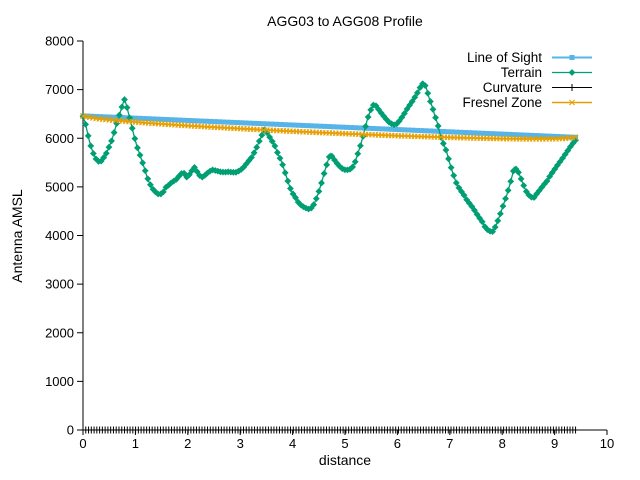  I want to click on x-tick-label: 8, so click(502, 443).